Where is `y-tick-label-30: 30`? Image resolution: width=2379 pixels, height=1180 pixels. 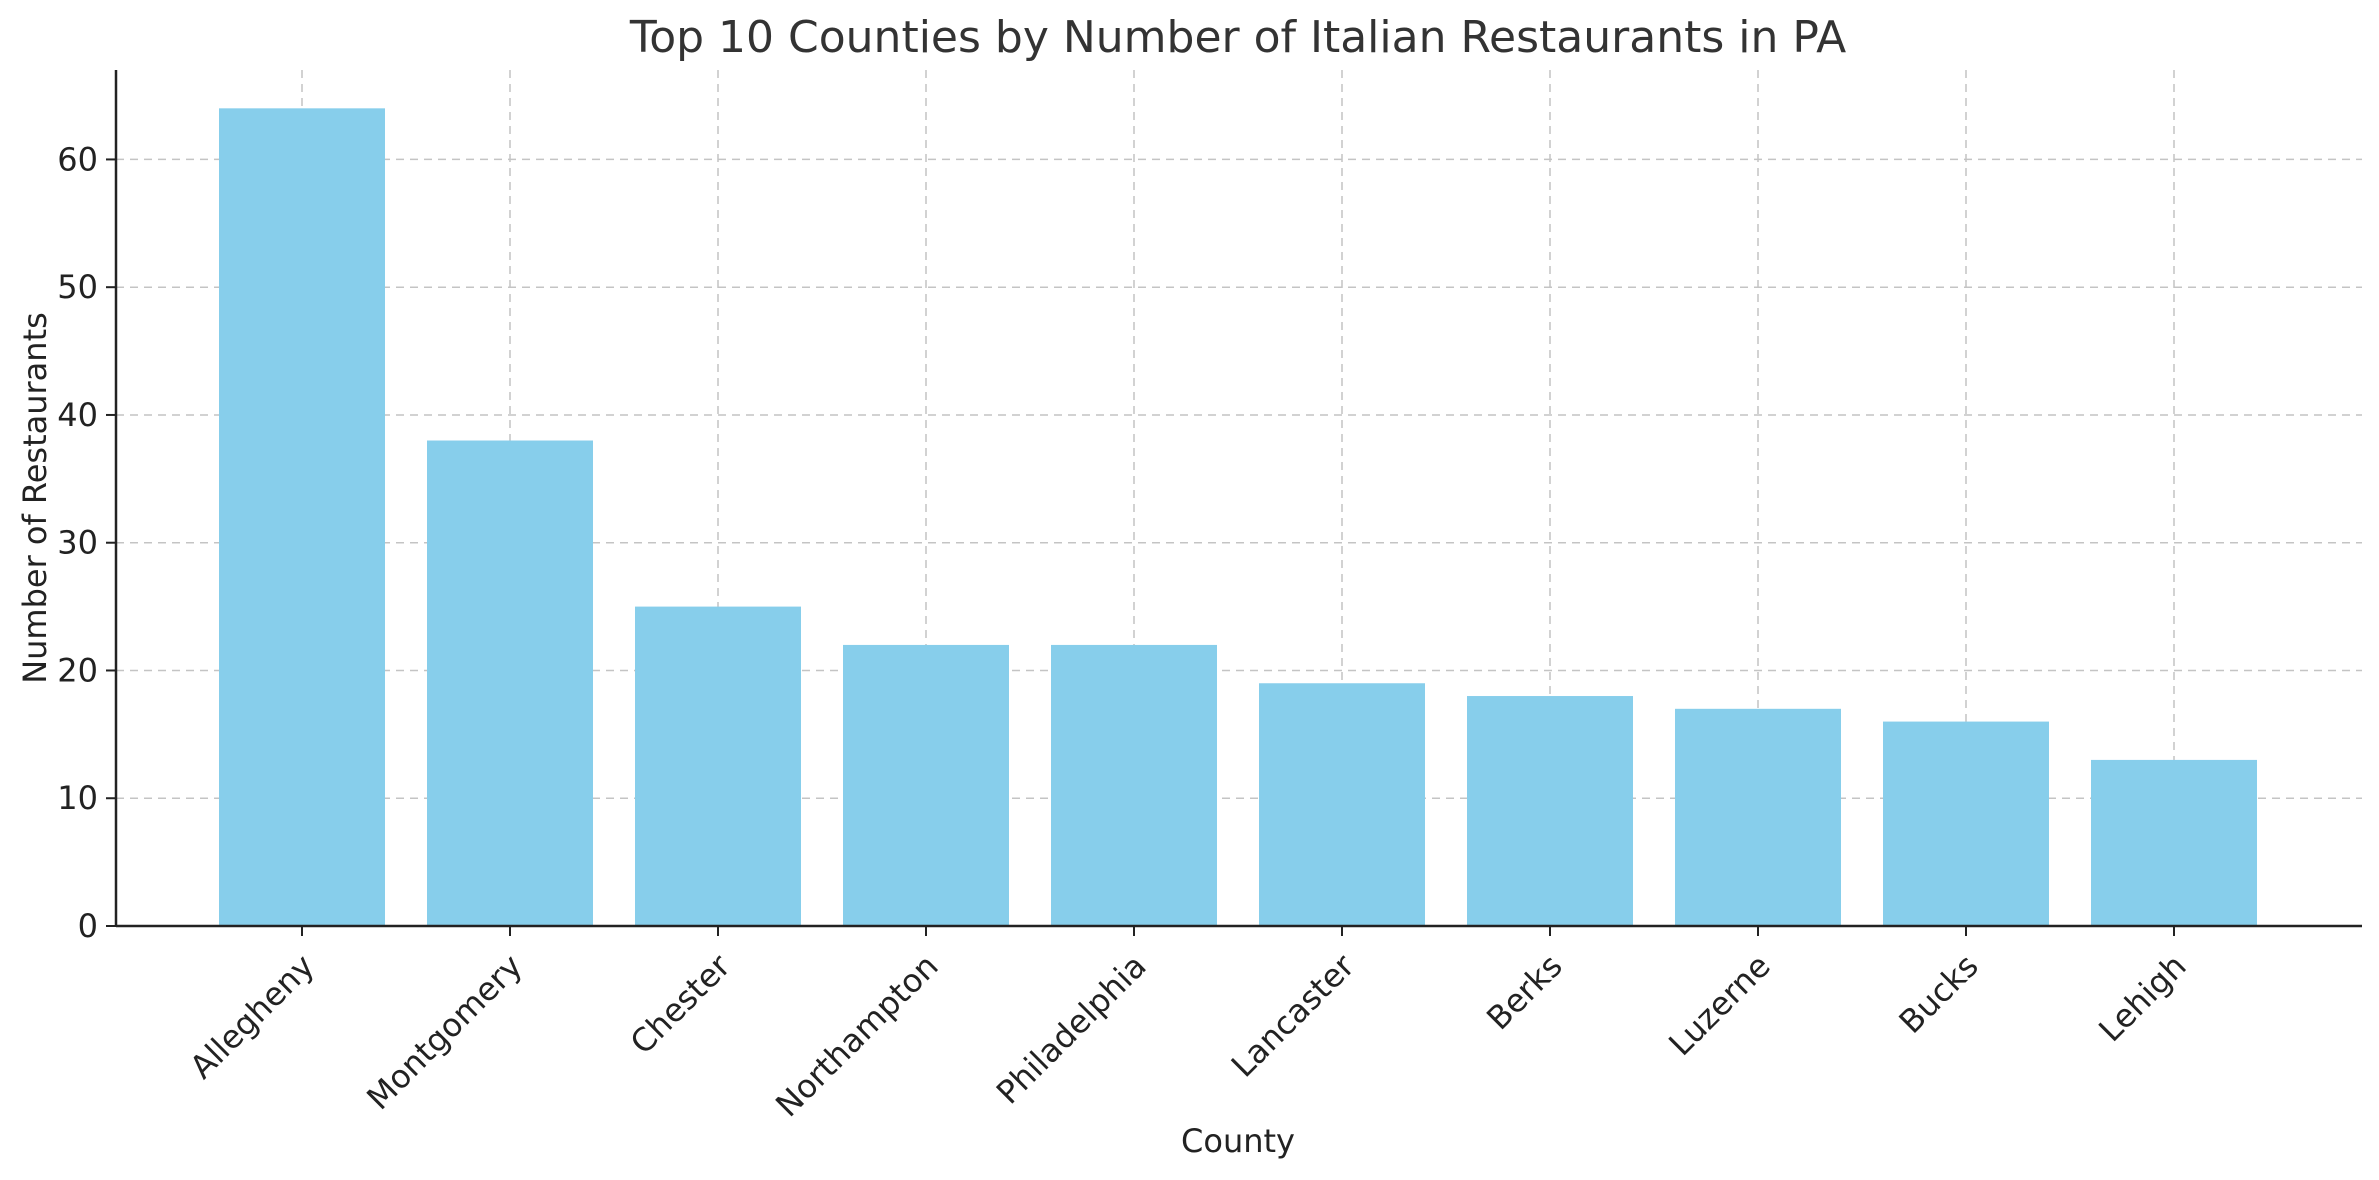
y-tick-label-30: 30 is located at coordinates (77, 543).